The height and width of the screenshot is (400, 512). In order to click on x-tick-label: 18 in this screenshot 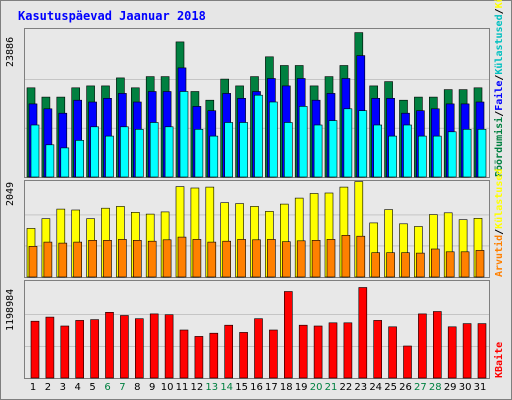, I will do `click(286, 387)`.